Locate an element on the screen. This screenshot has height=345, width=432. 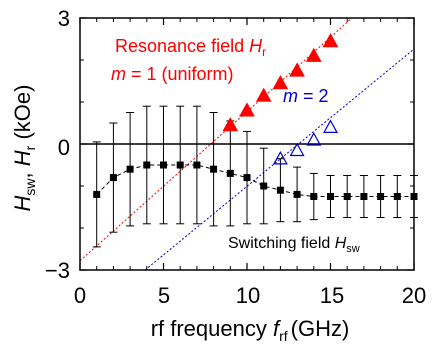
x-tick-labels: 0 5 10 15 20 is located at coordinates (250, 295).